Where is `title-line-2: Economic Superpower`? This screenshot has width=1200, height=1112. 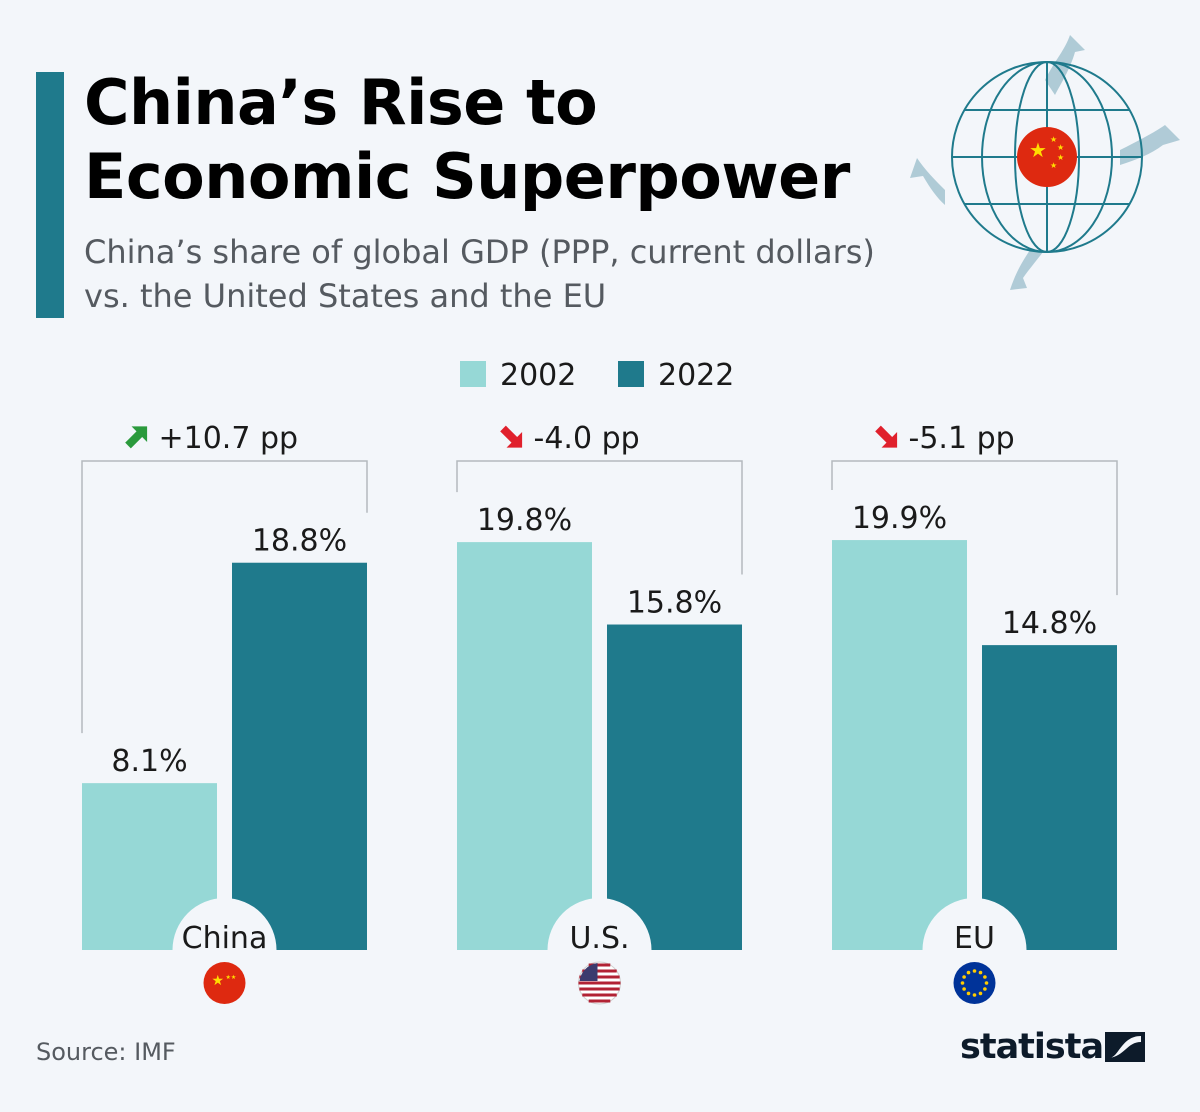
title-line-2: Economic Superpower is located at coordinates (467, 176).